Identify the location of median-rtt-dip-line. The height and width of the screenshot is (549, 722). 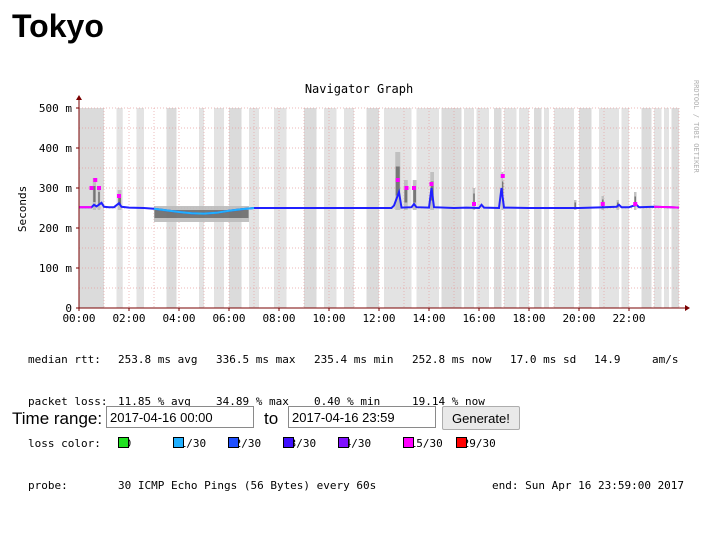
(204, 211).